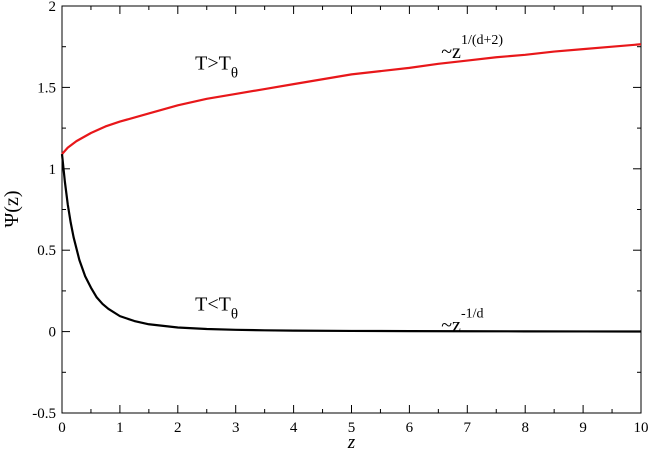 Image resolution: width=654 pixels, height=452 pixels. What do you see at coordinates (583, 428) in the screenshot?
I see `x-tick-label: 9` at bounding box center [583, 428].